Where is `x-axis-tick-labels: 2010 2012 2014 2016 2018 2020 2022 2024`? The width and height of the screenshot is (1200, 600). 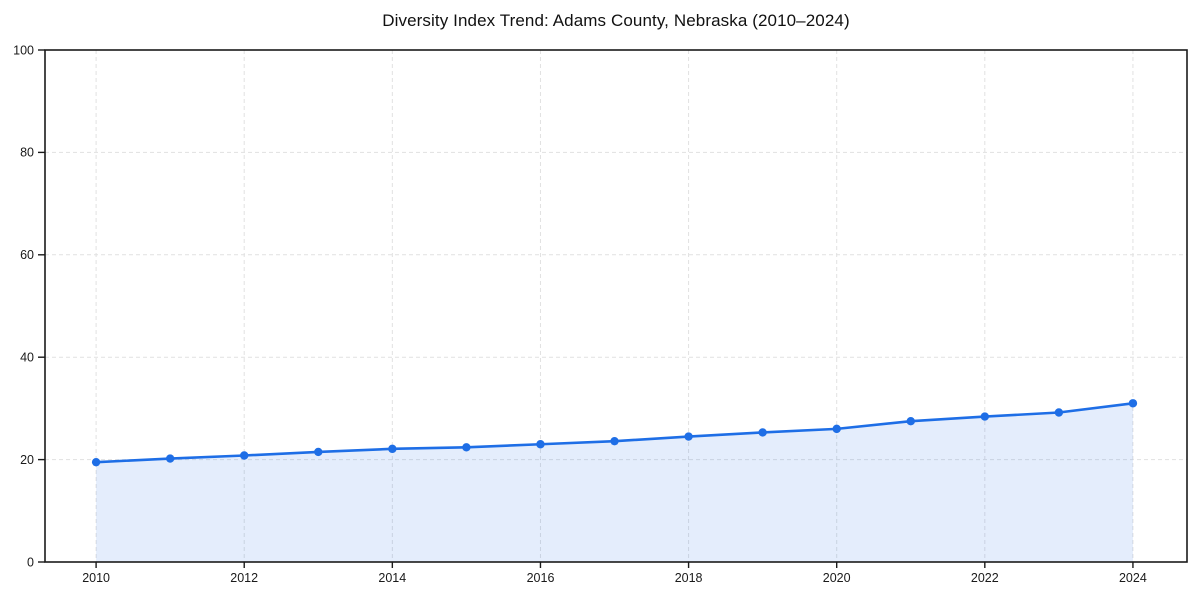 x-axis-tick-labels: 2010 2012 2014 2016 2018 2020 2022 2024 is located at coordinates (614, 578).